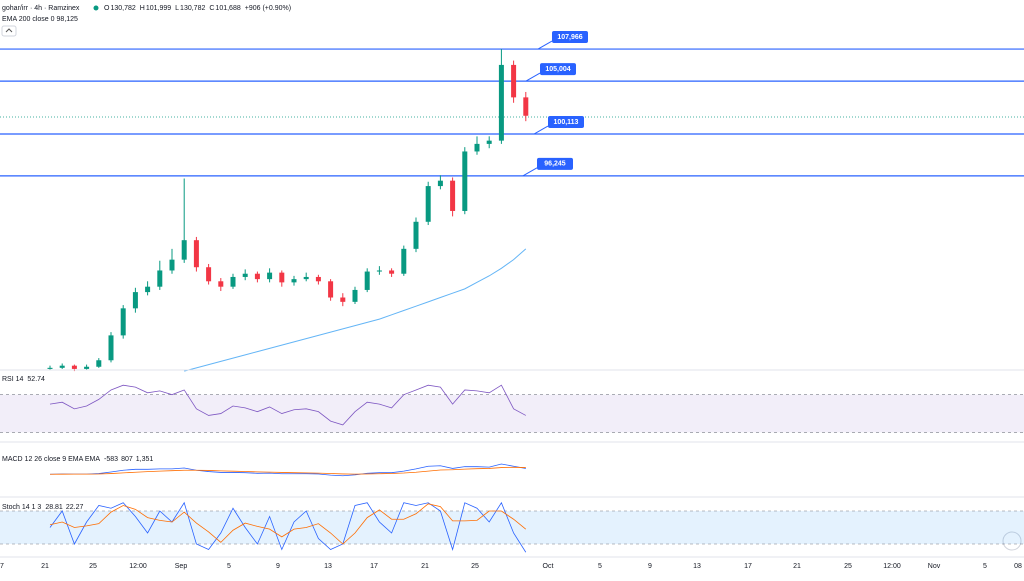 This screenshot has width=1024, height=581. What do you see at coordinates (934, 566) in the screenshot?
I see `x-axis-label: Nov` at bounding box center [934, 566].